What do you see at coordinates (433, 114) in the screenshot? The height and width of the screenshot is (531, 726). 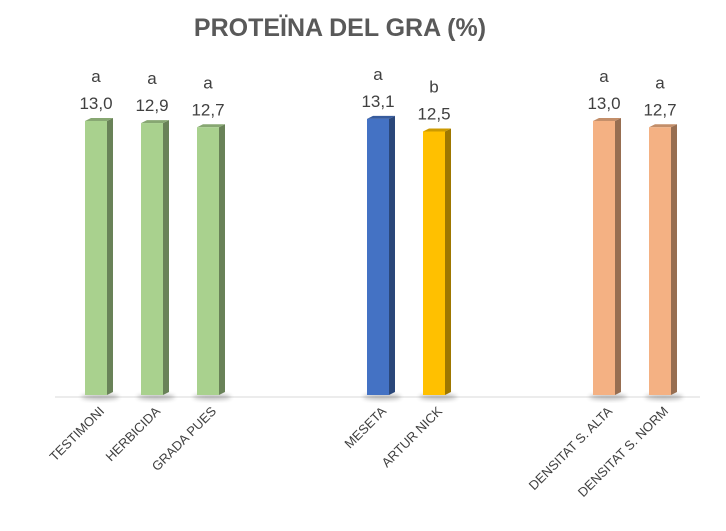 I see `value-label: 12,5` at bounding box center [433, 114].